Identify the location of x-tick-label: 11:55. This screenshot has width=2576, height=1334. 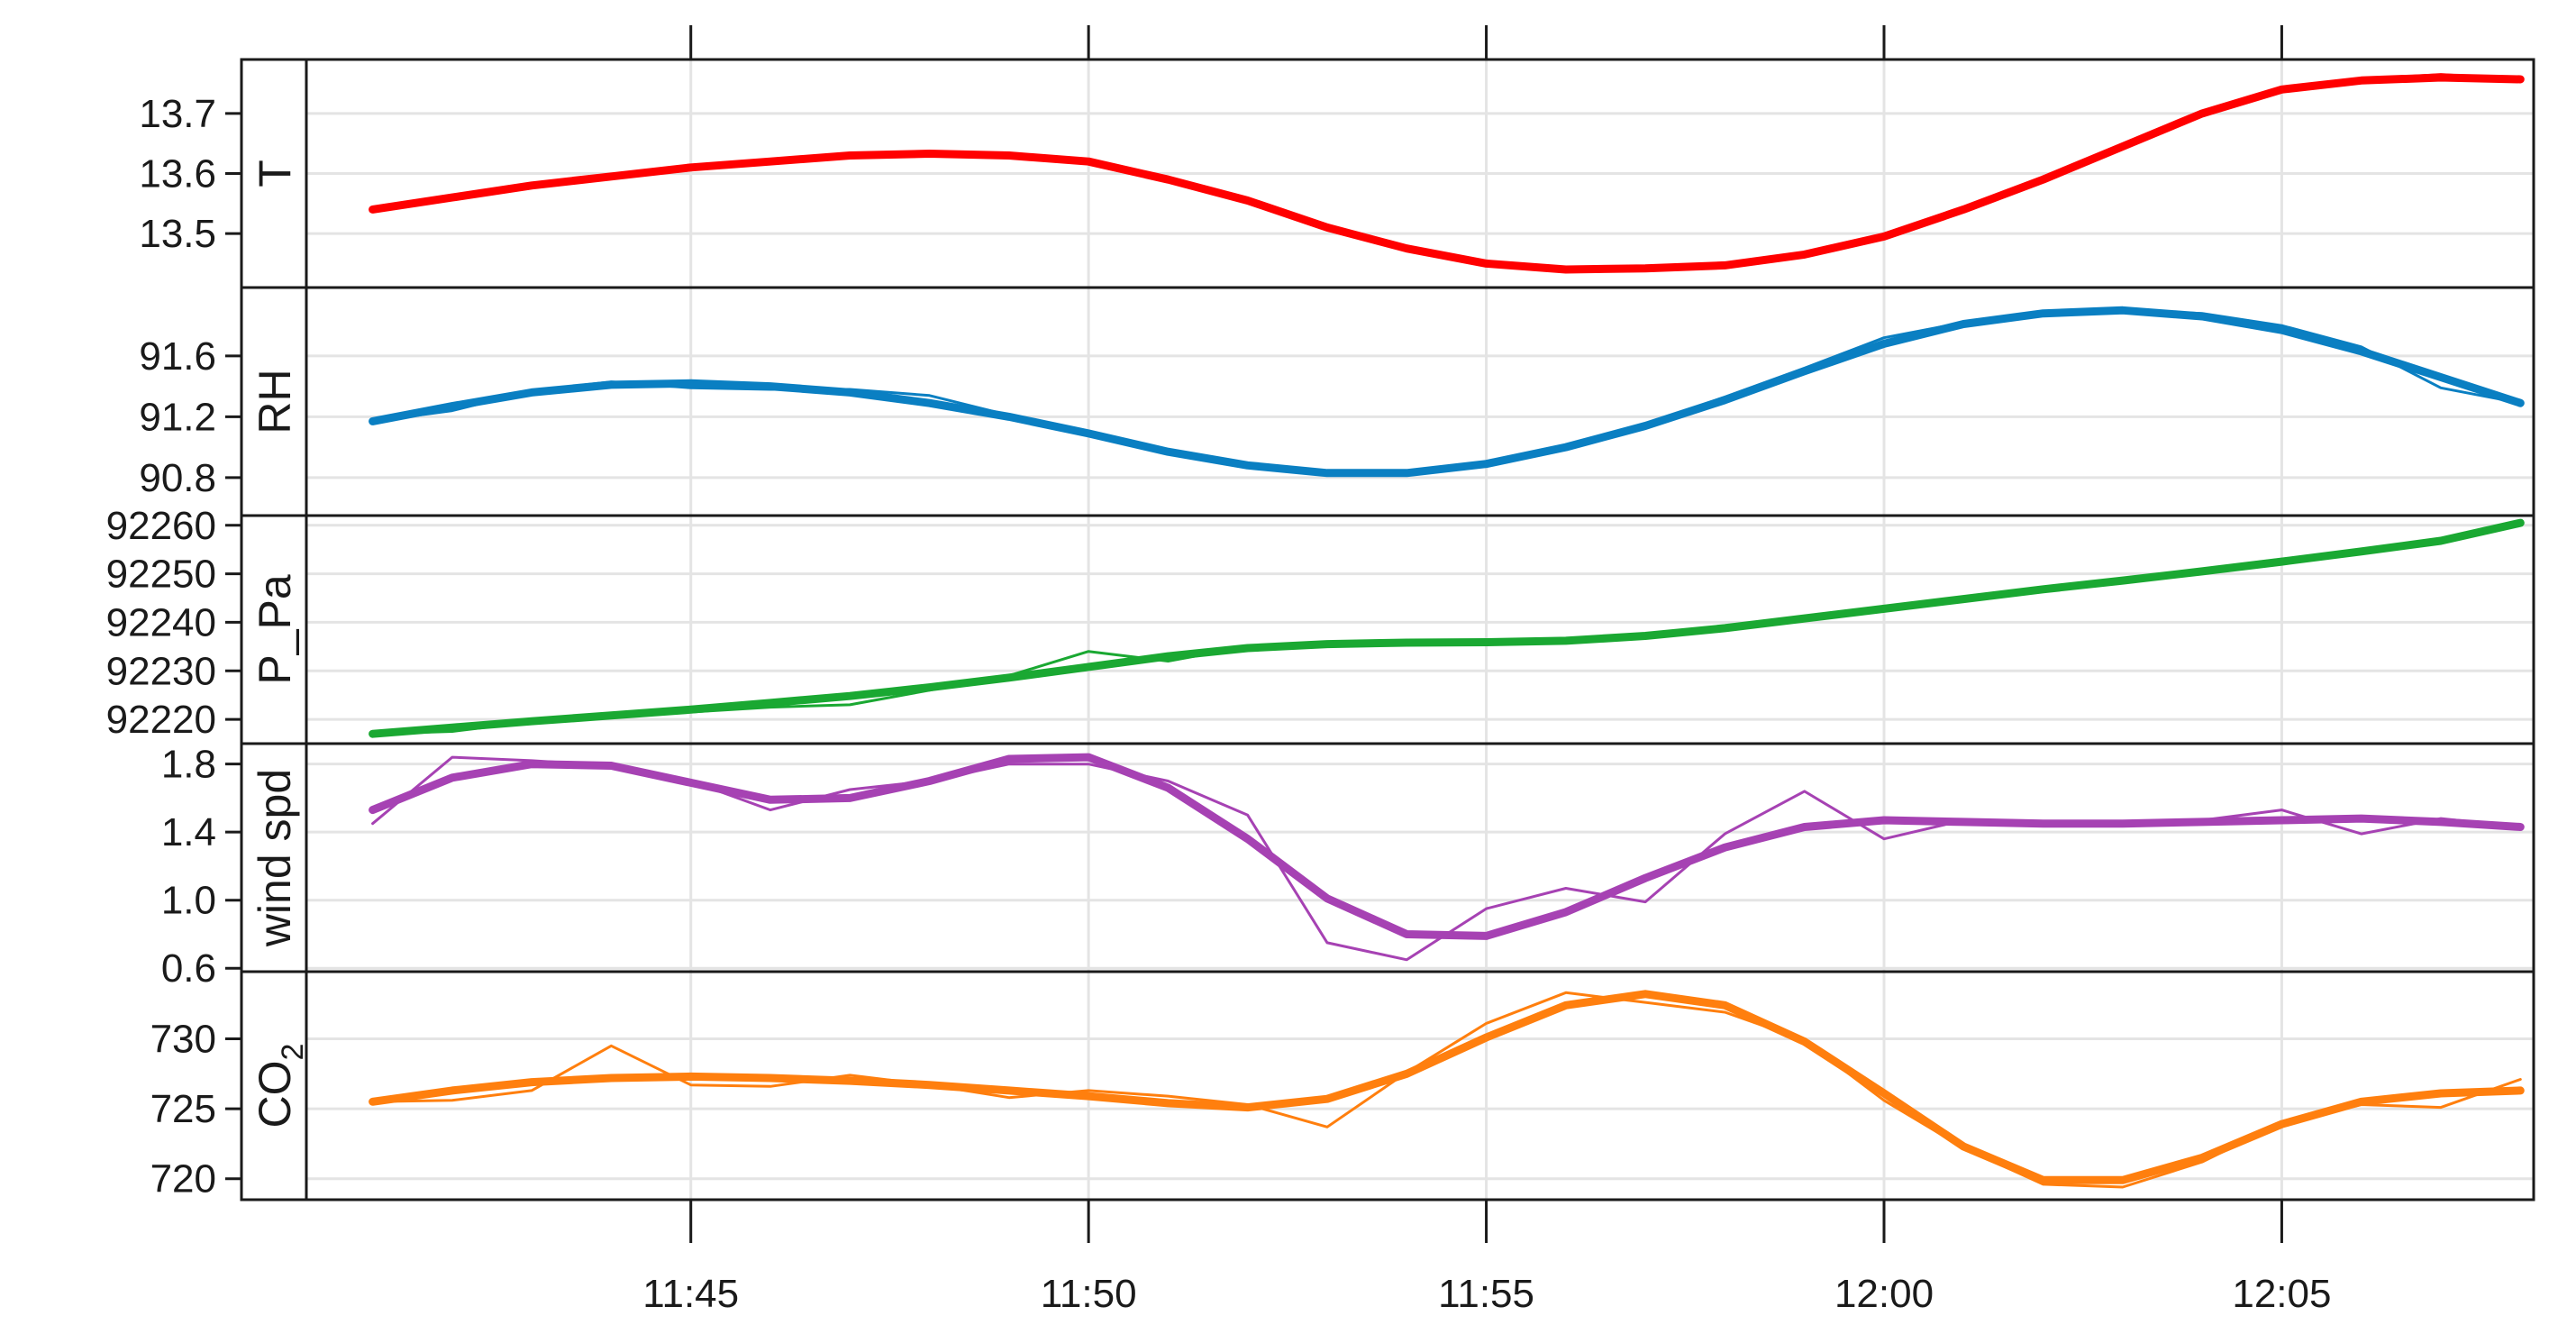
(1486, 1294).